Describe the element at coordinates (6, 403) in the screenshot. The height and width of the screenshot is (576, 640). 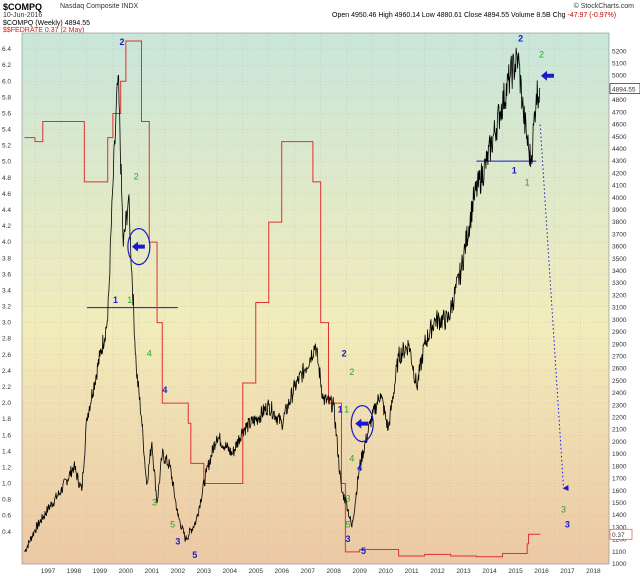
I see `y-left-tick-label: 2.0` at that location.